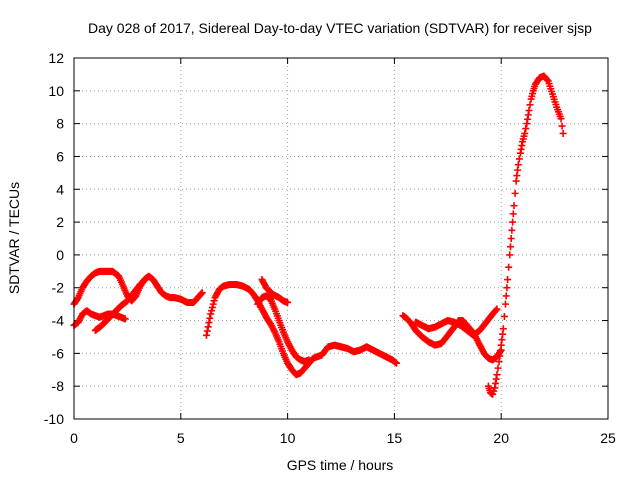 The height and width of the screenshot is (480, 640). What do you see at coordinates (60, 189) in the screenshot?
I see `y-tick-label: 4` at bounding box center [60, 189].